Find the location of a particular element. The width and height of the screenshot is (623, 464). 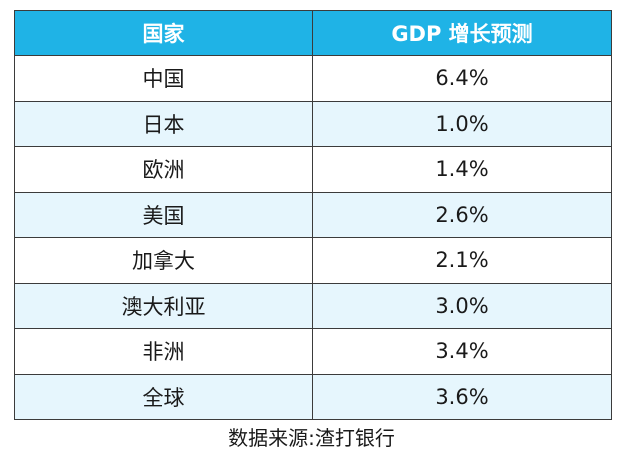

gdp-value-cell: 3.0% is located at coordinates (462, 305).